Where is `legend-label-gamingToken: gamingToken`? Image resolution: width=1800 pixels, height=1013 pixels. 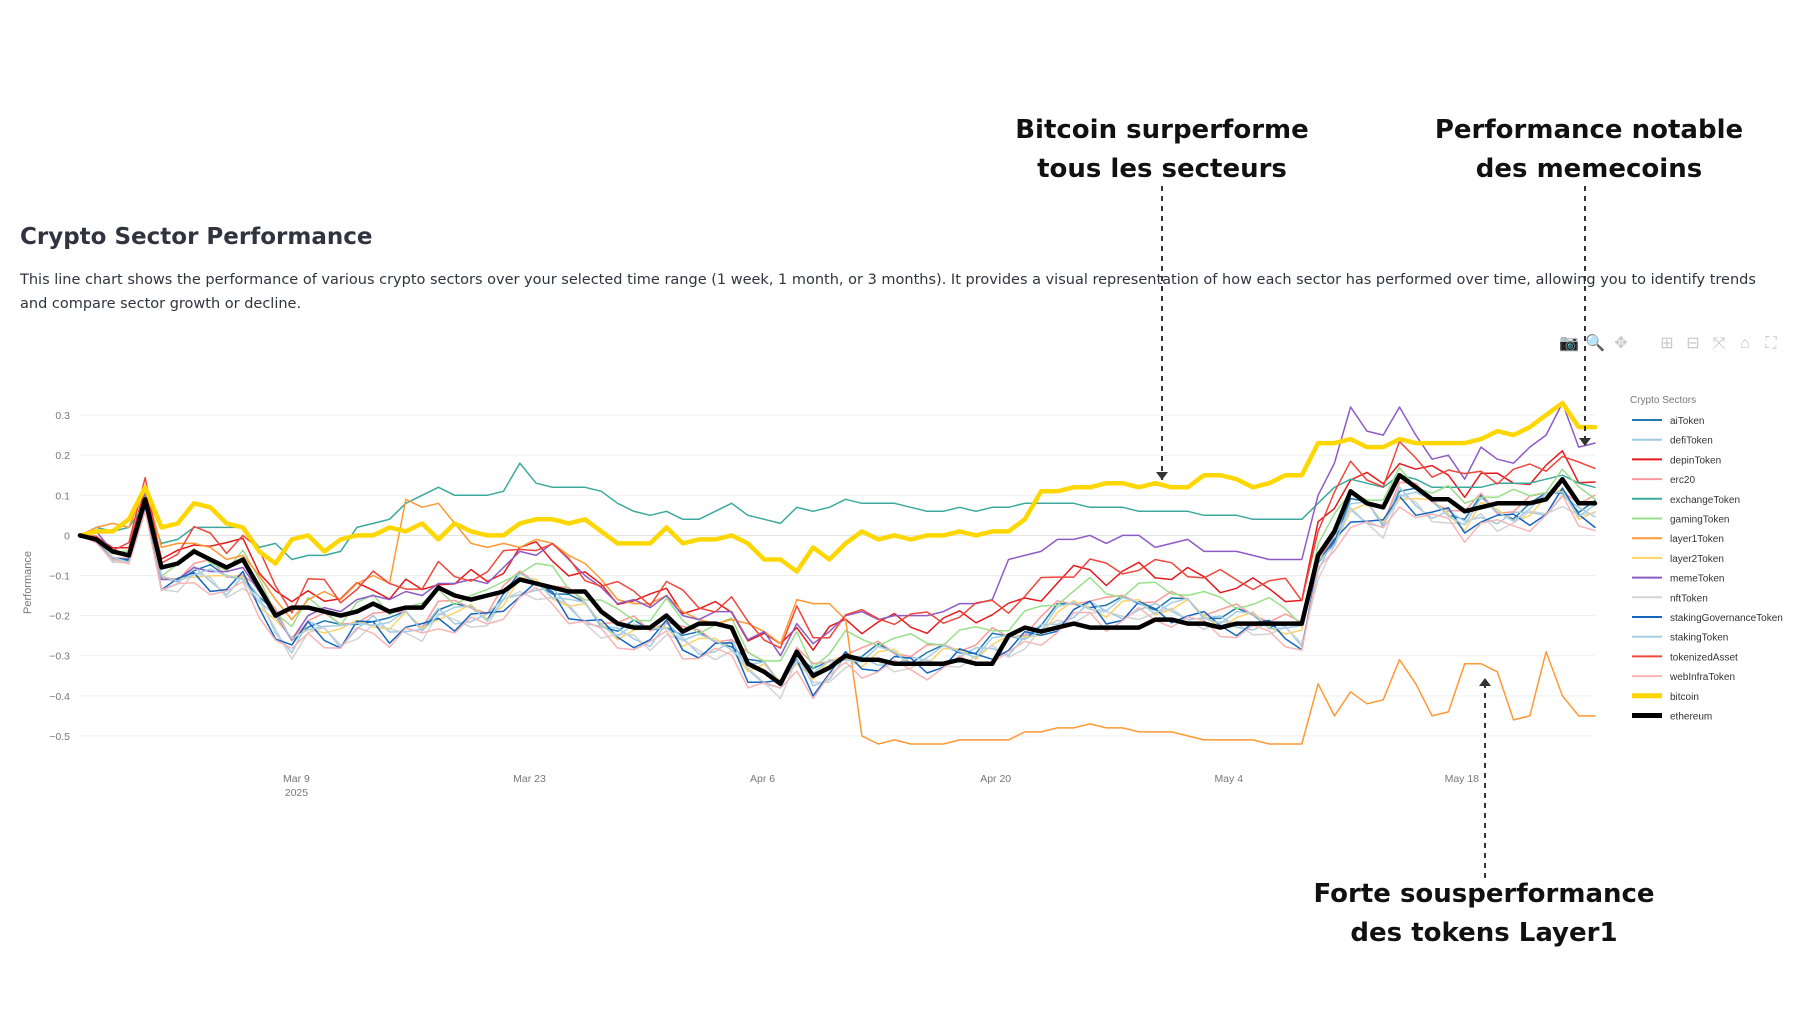 legend-label-gamingToken: gamingToken is located at coordinates (1699, 520).